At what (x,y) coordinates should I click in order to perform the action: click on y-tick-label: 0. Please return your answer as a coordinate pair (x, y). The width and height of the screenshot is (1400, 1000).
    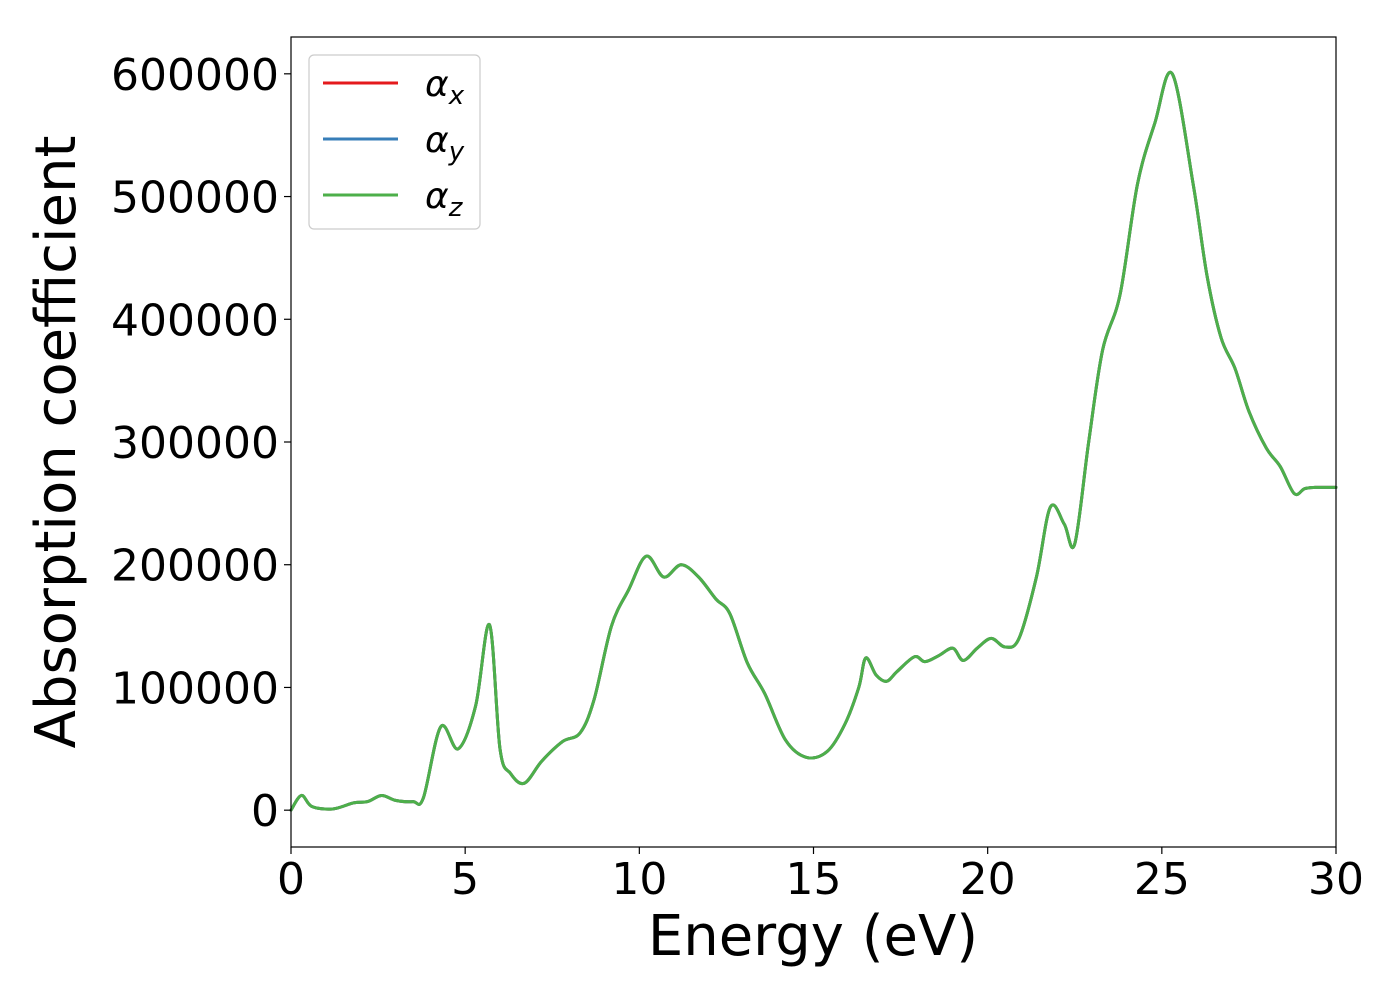
    Looking at the image, I should click on (265, 811).